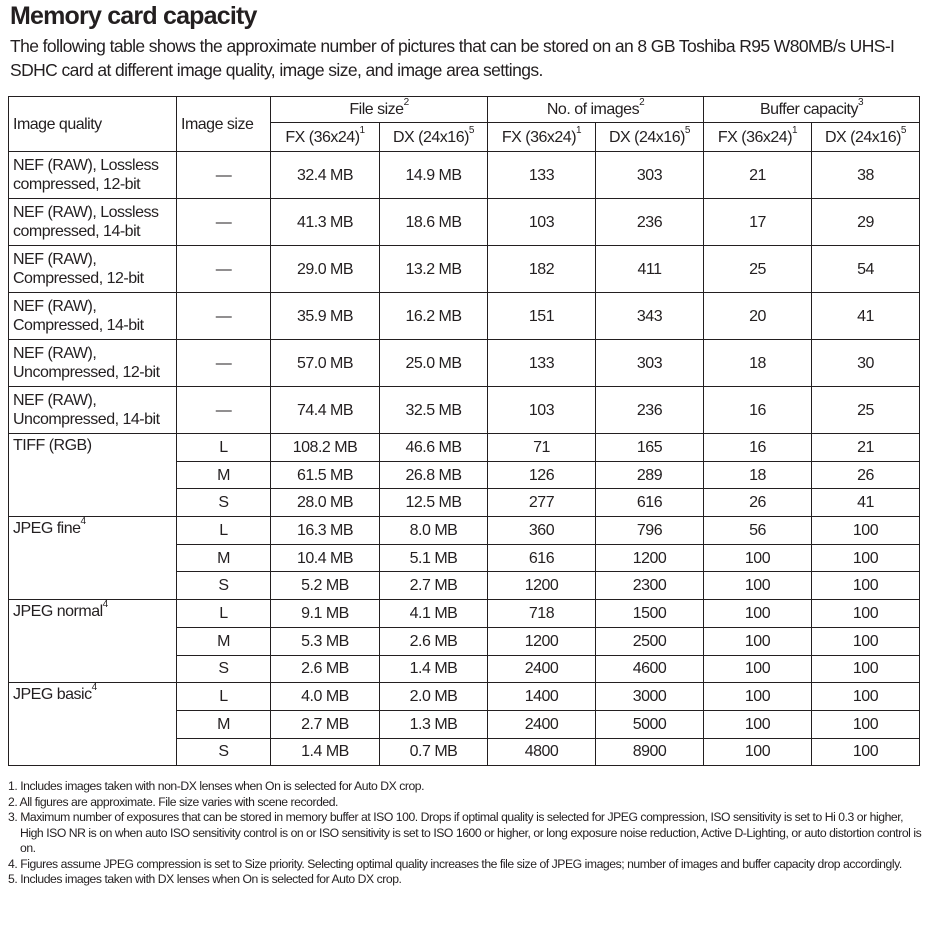  Describe the element at coordinates (541, 269) in the screenshot. I see `fx-no-images-cell: 182` at that location.